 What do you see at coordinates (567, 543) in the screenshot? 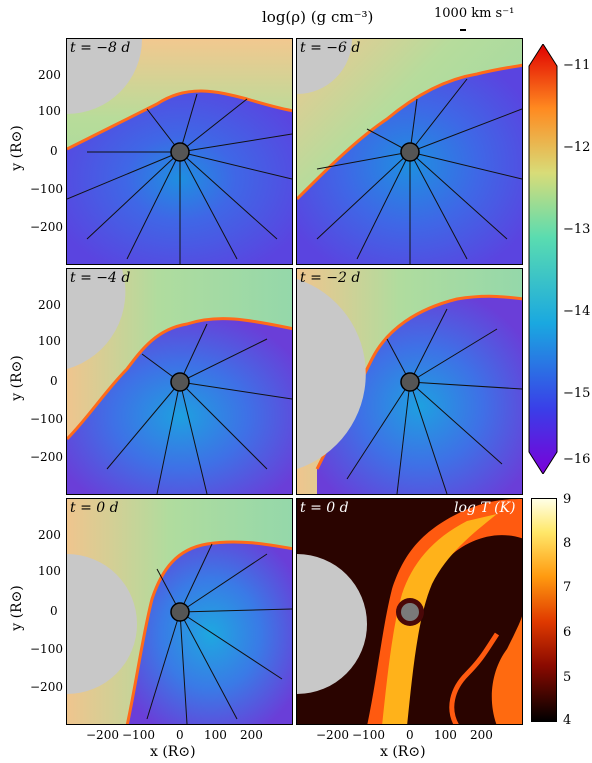
I see `temperature-colorbar-tick: 8` at bounding box center [567, 543].